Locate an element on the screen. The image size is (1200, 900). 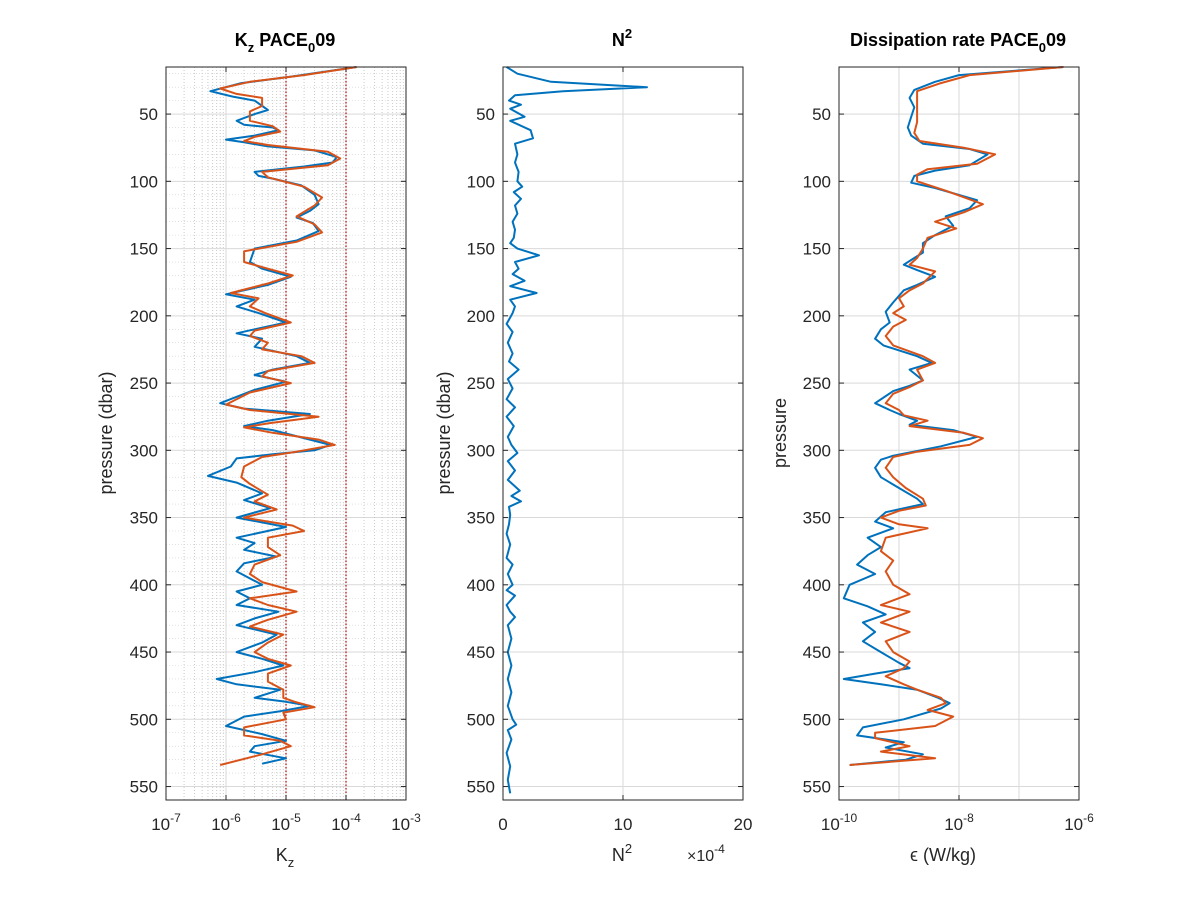
dissipation-series is located at coordinates (953, 416).